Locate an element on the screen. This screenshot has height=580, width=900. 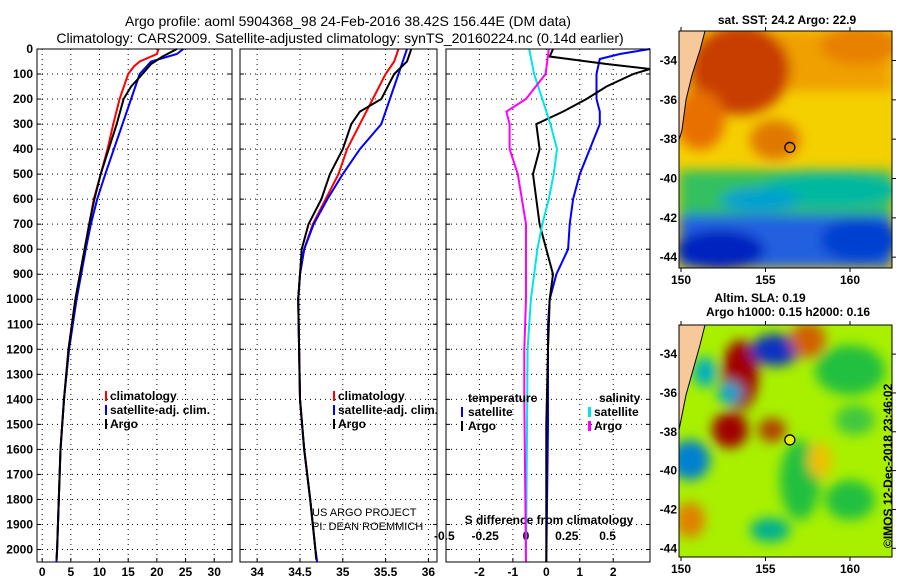
y-tick-label: 500 is located at coordinates (23, 174).